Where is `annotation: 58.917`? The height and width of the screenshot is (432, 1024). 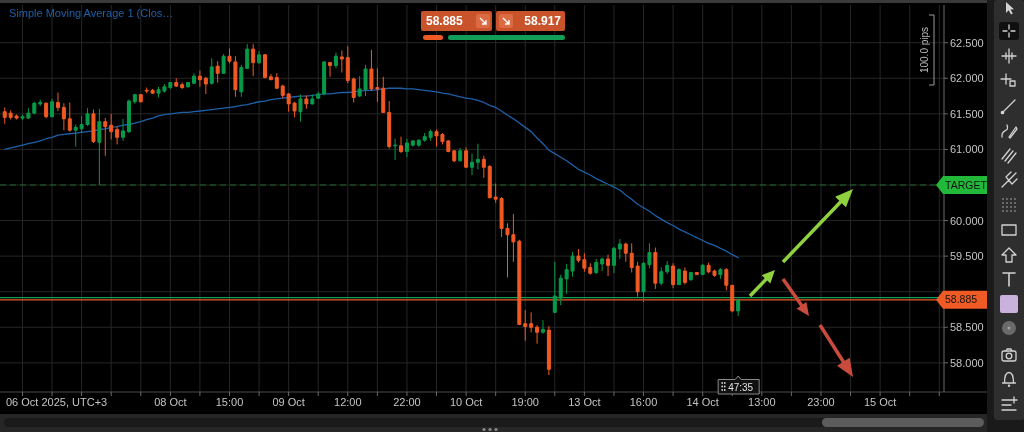
annotation: 58.917 is located at coordinates (543, 21).